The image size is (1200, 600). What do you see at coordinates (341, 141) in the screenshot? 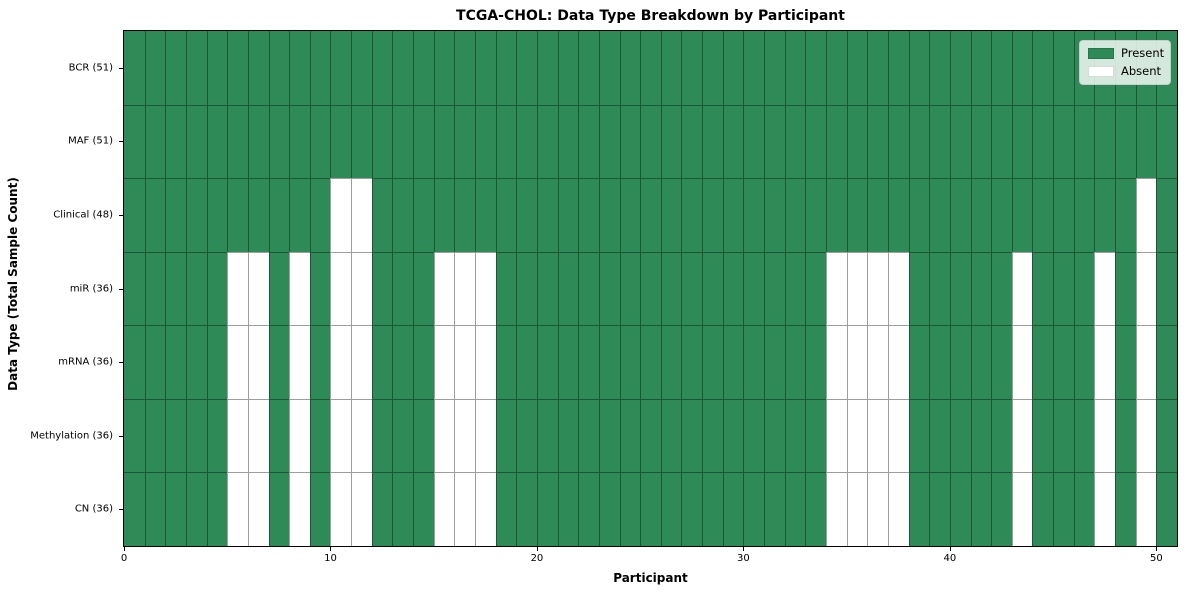
I see `heatmap-cell-MAF-p10` at bounding box center [341, 141].